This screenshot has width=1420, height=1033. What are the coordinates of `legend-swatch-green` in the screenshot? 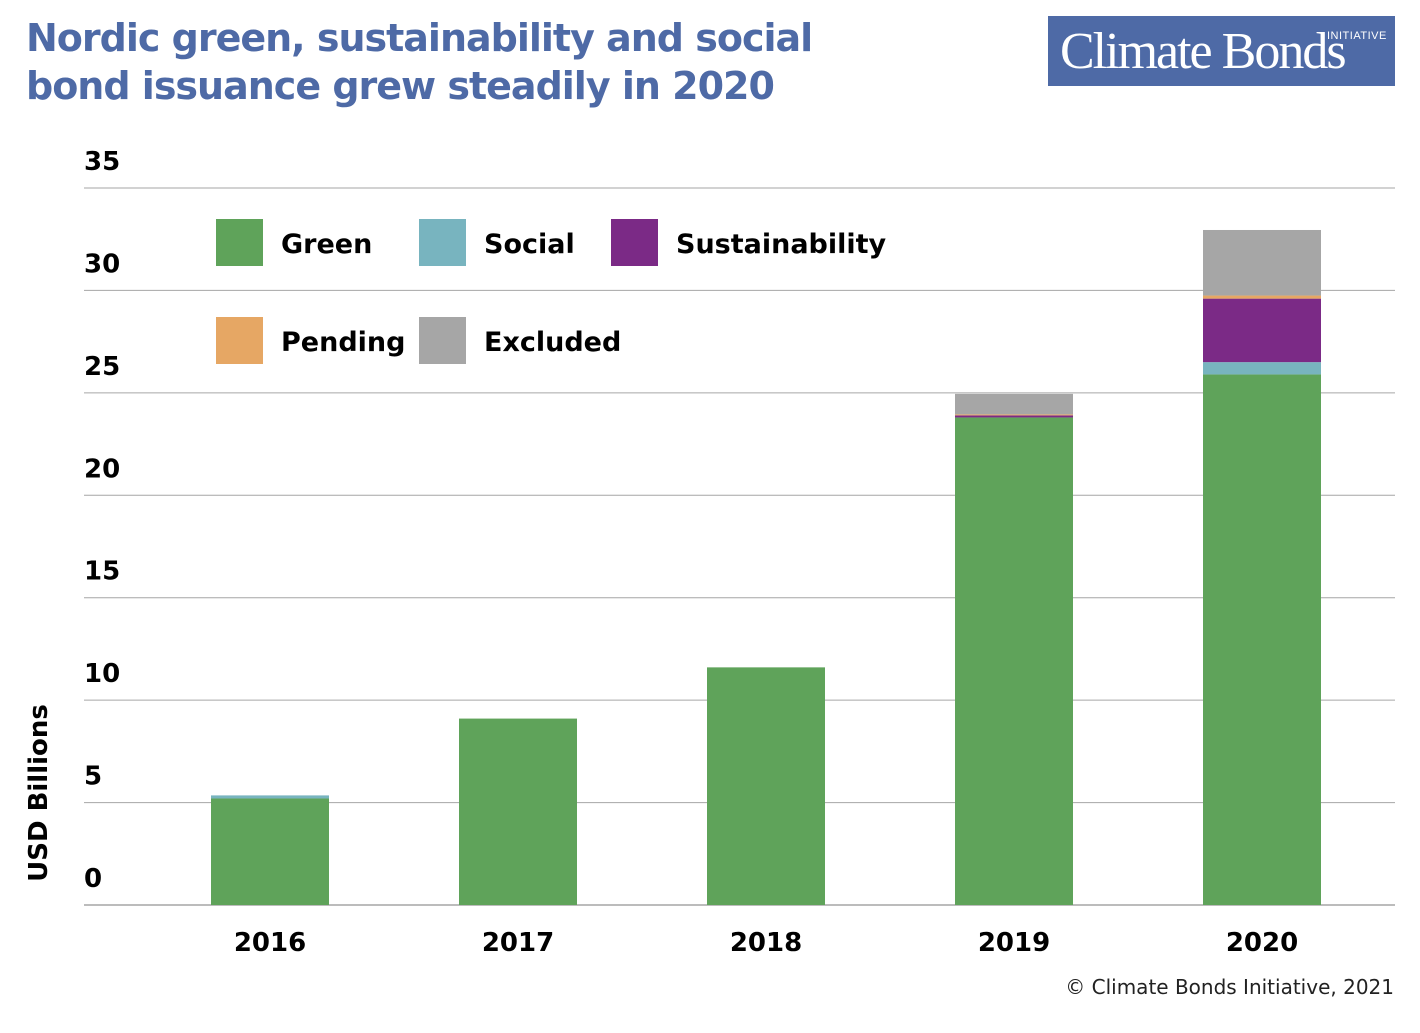 It's located at (239, 242).